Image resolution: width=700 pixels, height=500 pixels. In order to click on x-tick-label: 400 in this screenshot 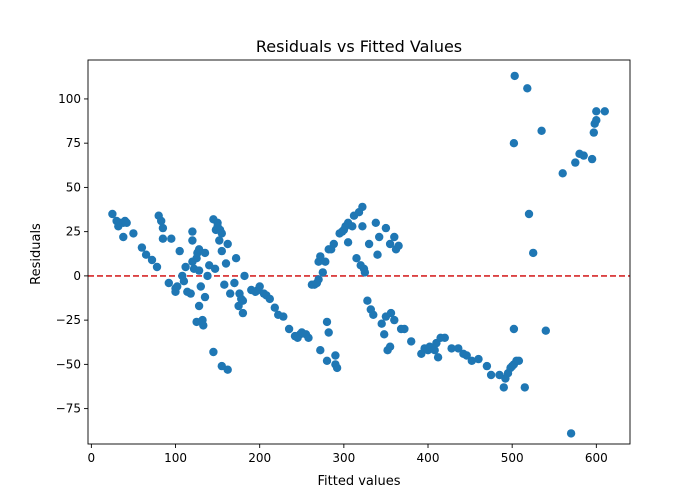, I will do `click(428, 458)`.